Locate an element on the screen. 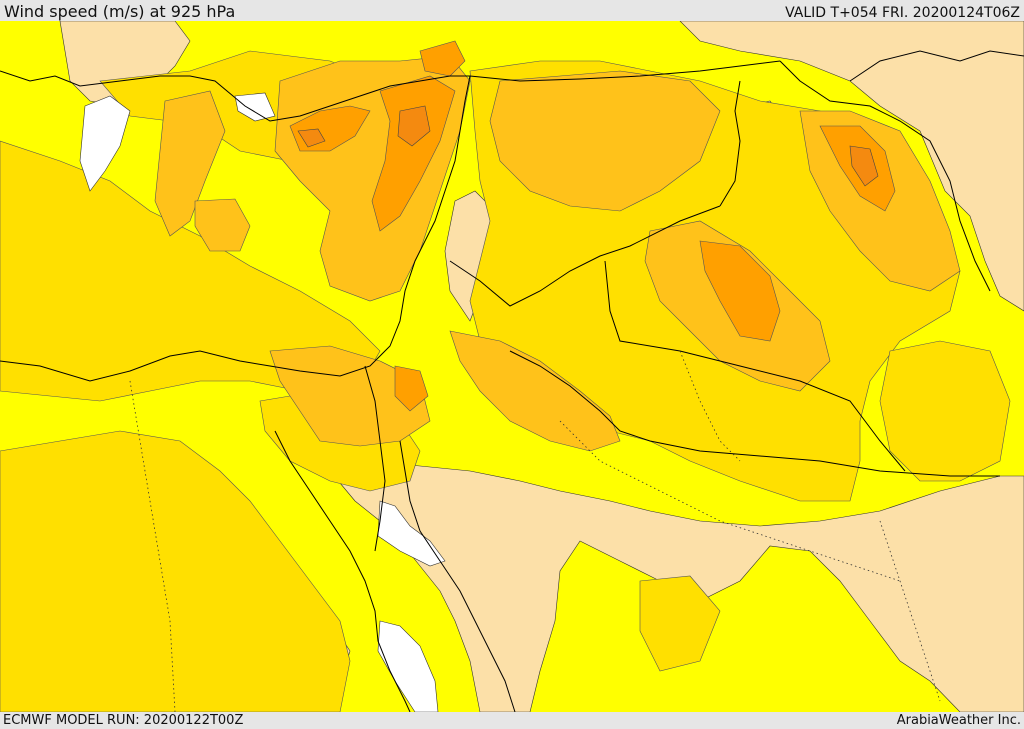  amber-region-jordan-arabia is located at coordinates (535, 391).